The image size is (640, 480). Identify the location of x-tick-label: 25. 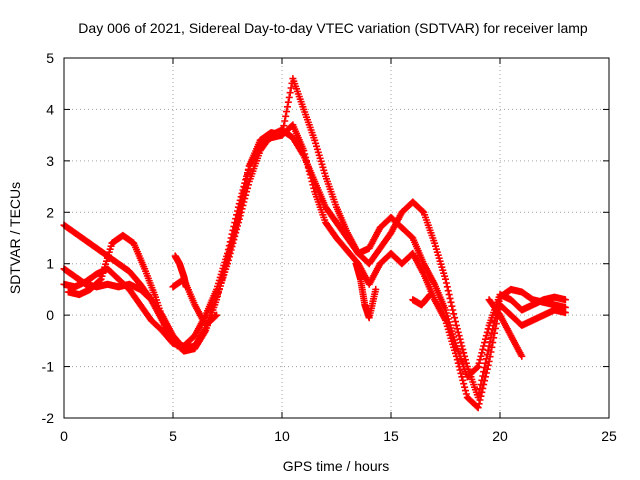
(609, 436).